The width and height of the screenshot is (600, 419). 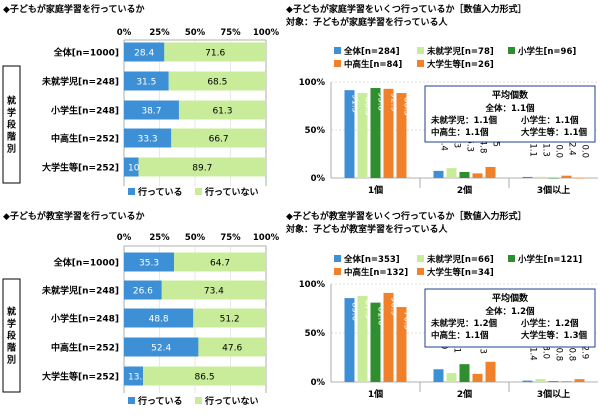 I want to click on data-label: 47.6, so click(x=232, y=349).